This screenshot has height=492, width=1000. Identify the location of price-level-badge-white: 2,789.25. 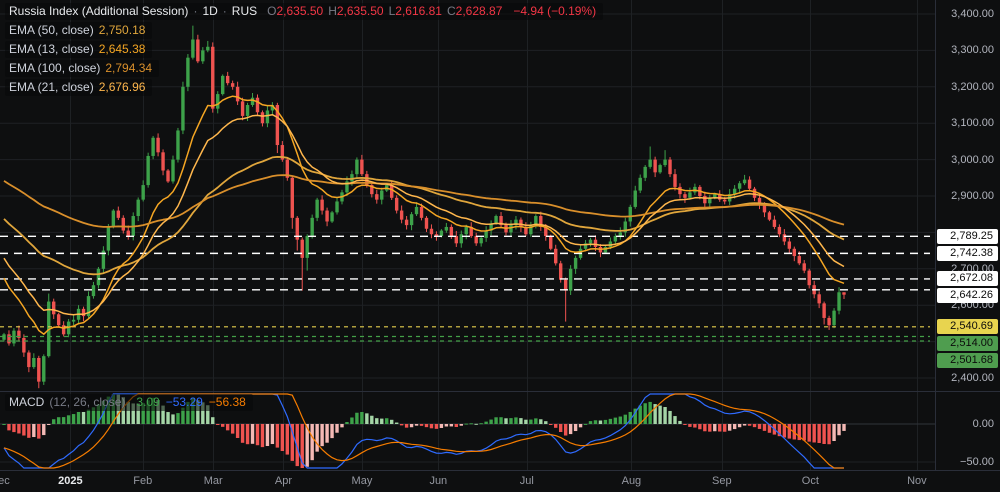
(967, 236).